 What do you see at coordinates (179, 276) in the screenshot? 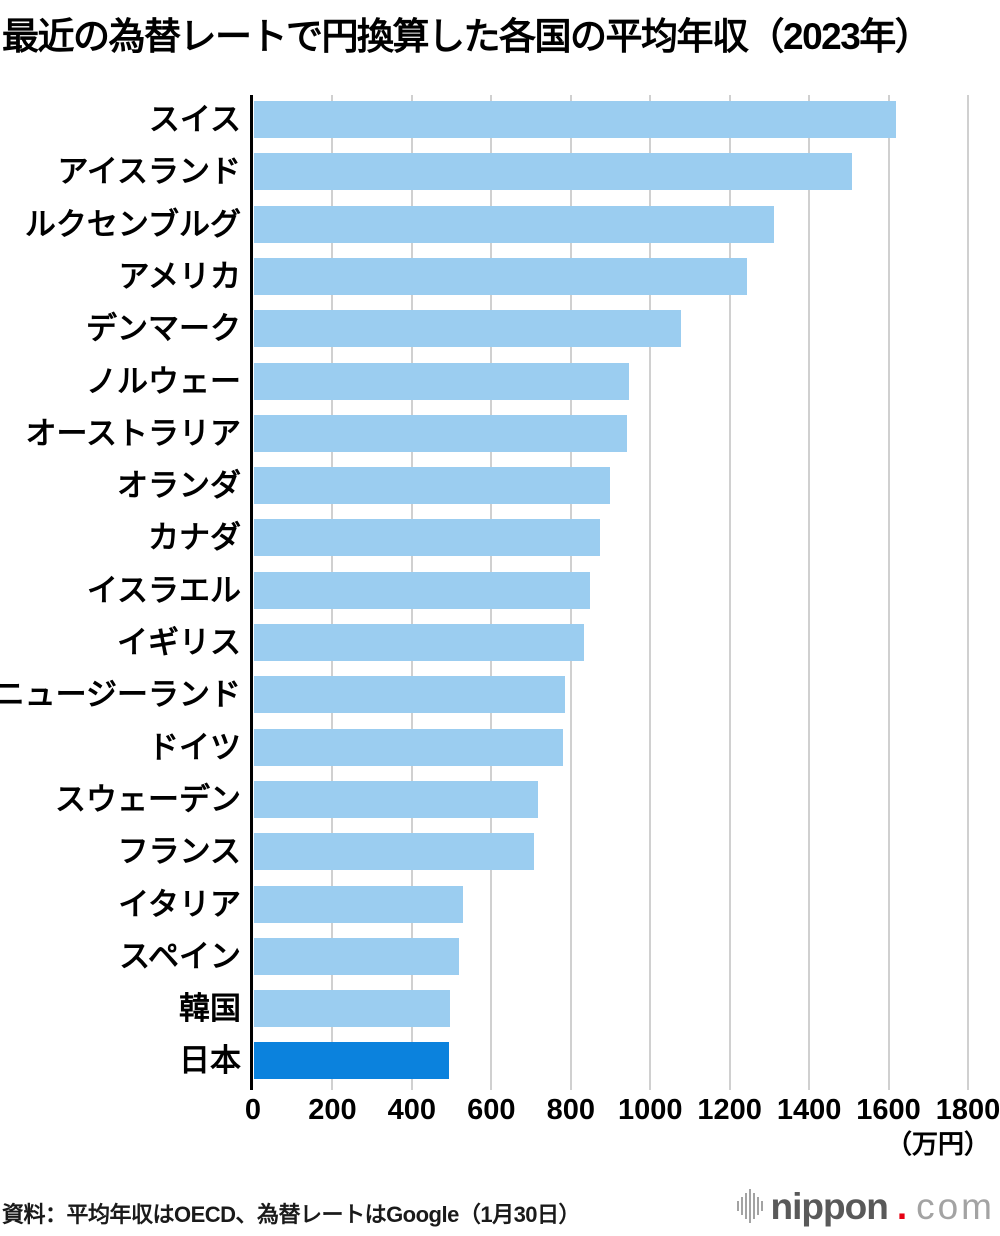
I see `category-label: アメリカ` at bounding box center [179, 276].